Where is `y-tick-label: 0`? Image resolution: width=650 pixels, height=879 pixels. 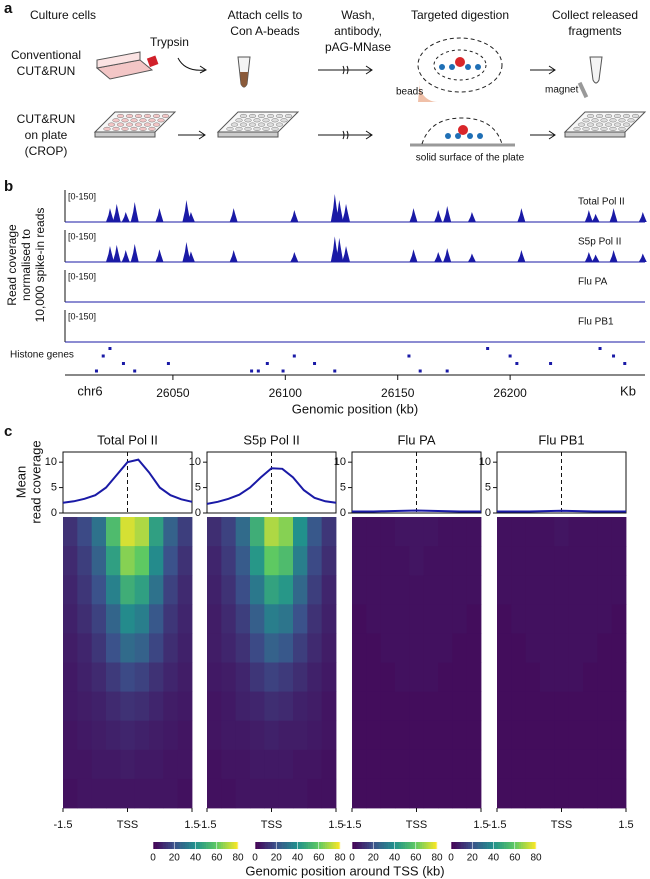 y-tick-label: 0 is located at coordinates (488, 513).